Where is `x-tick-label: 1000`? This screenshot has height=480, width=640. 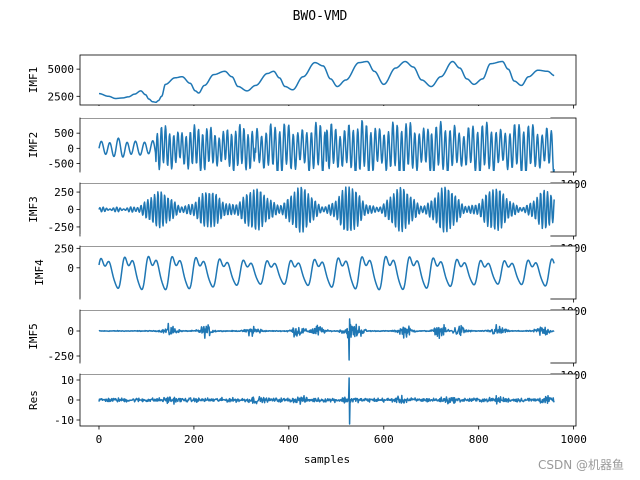
x-tick-label: 1000 is located at coordinates (573, 439).